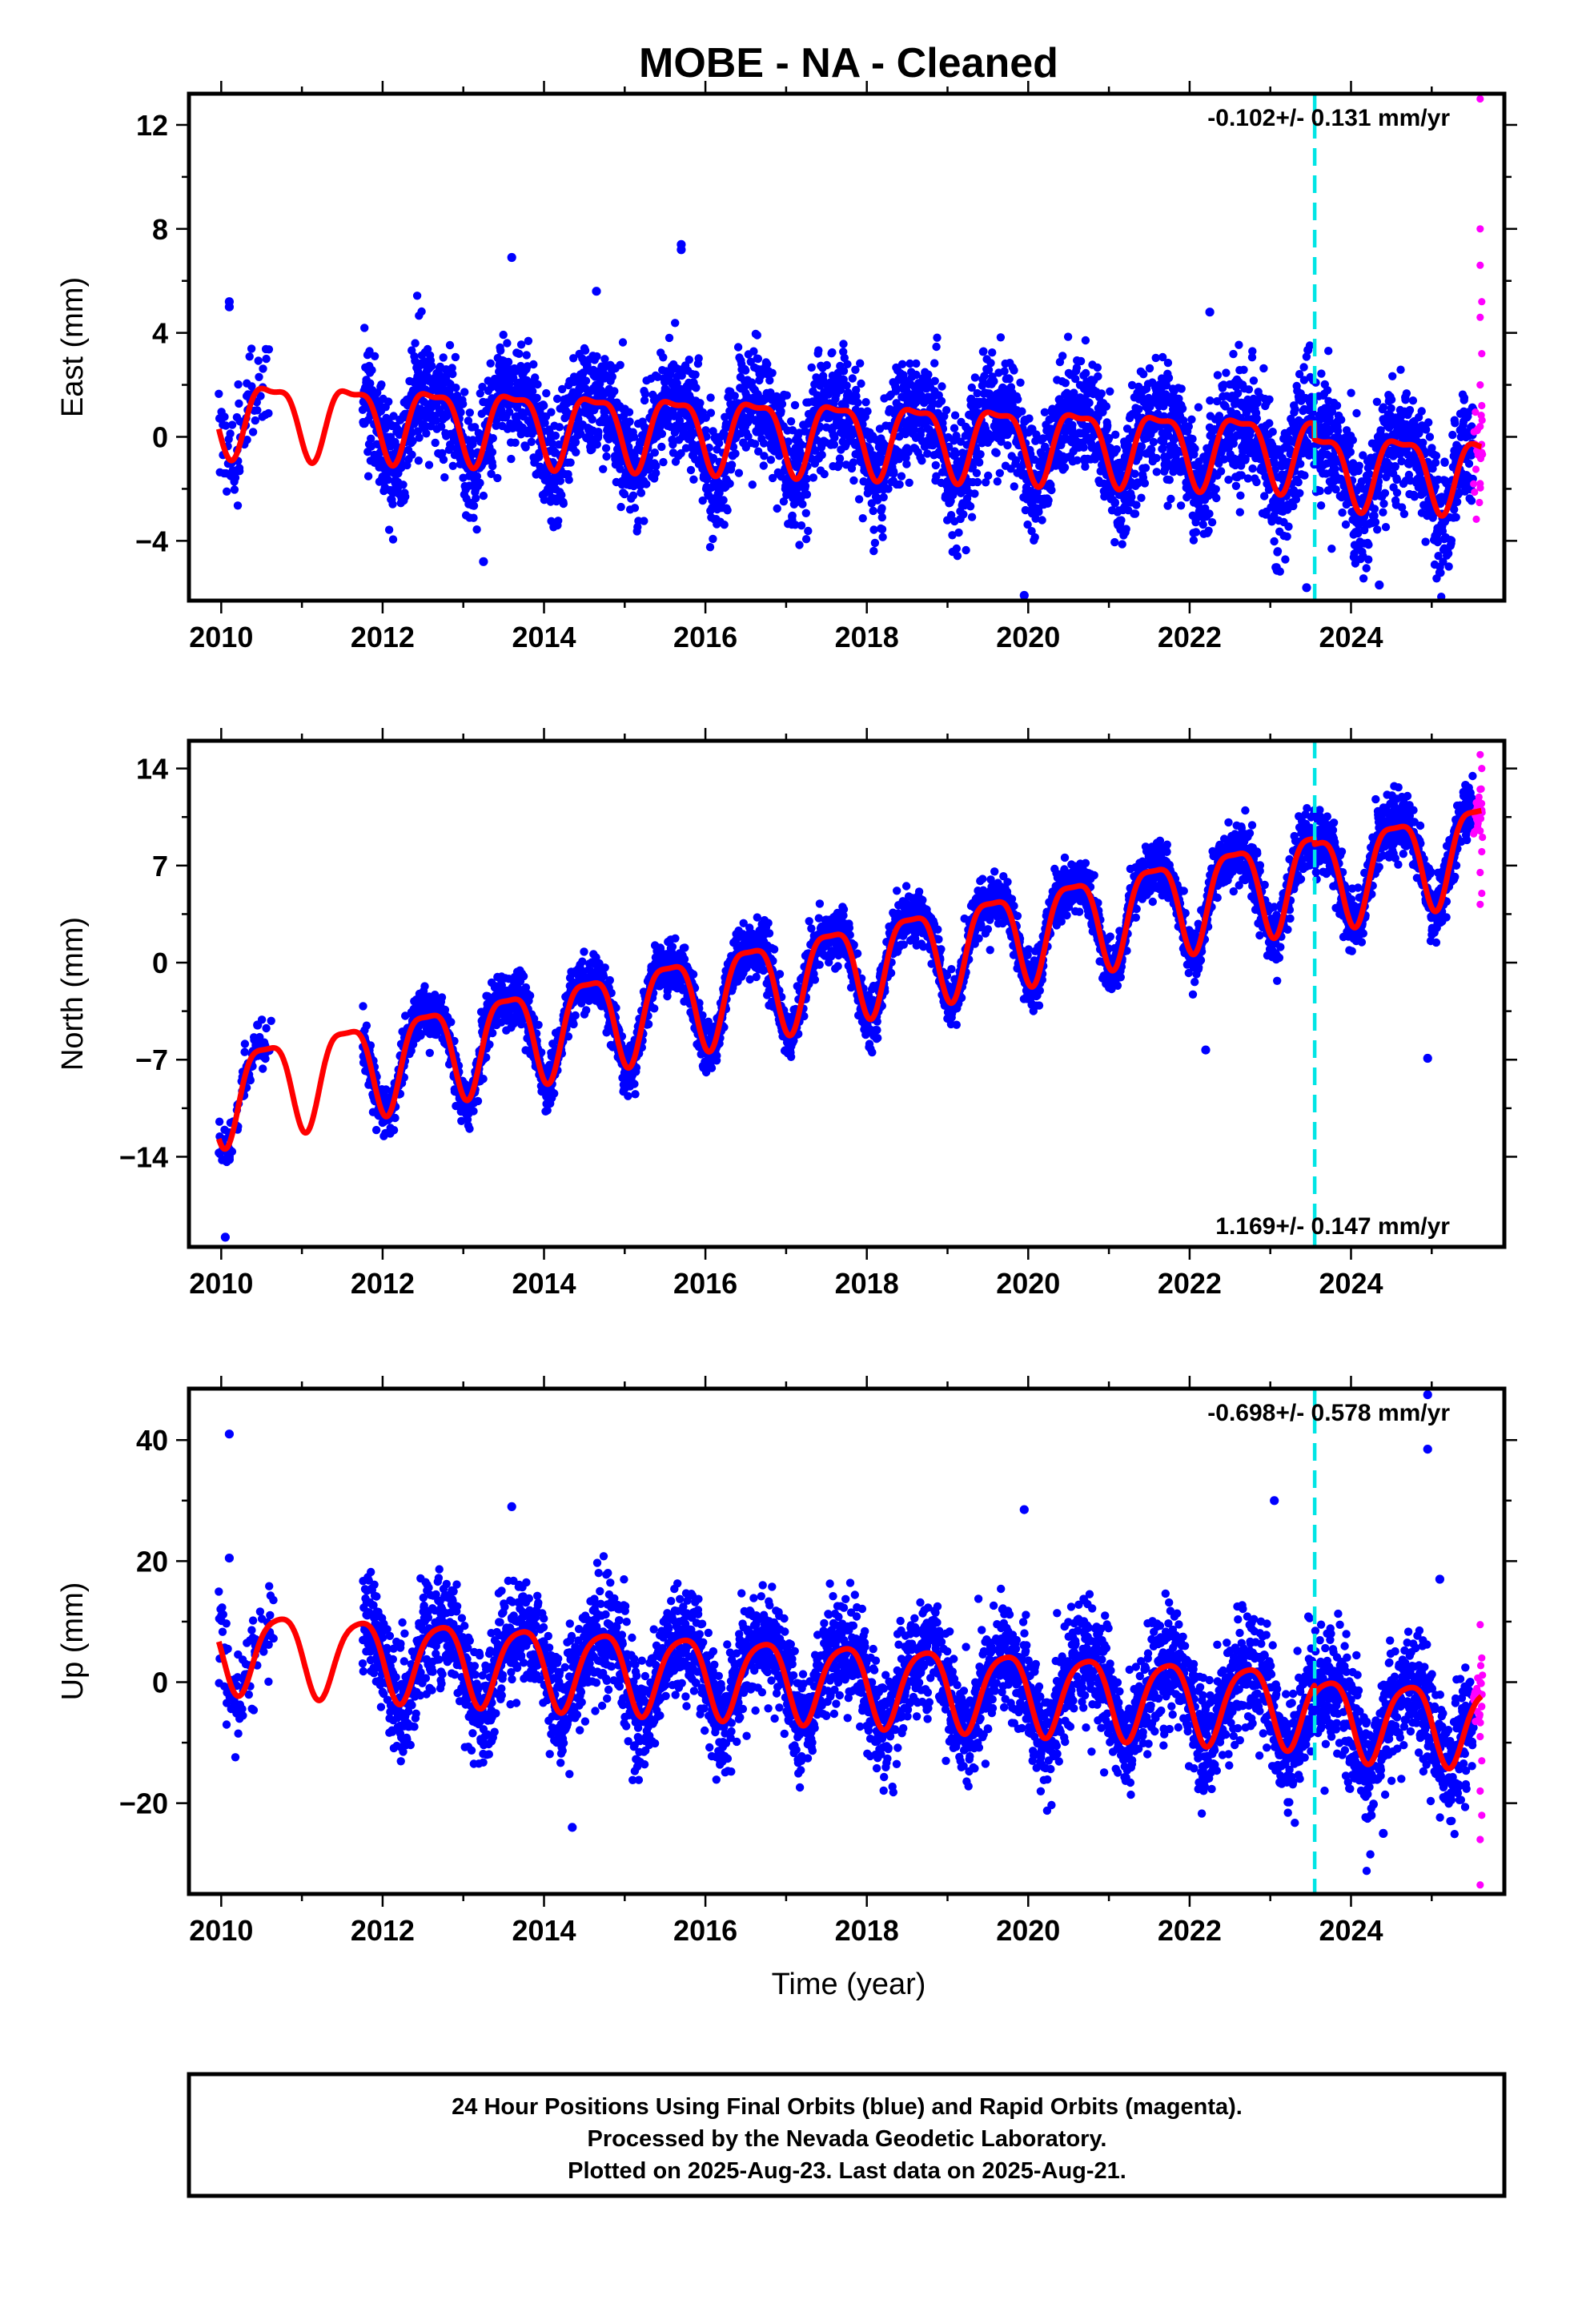 Image resolution: width=1582 pixels, height=2324 pixels. I want to click on east-y-tick-label: −4, so click(151, 541).